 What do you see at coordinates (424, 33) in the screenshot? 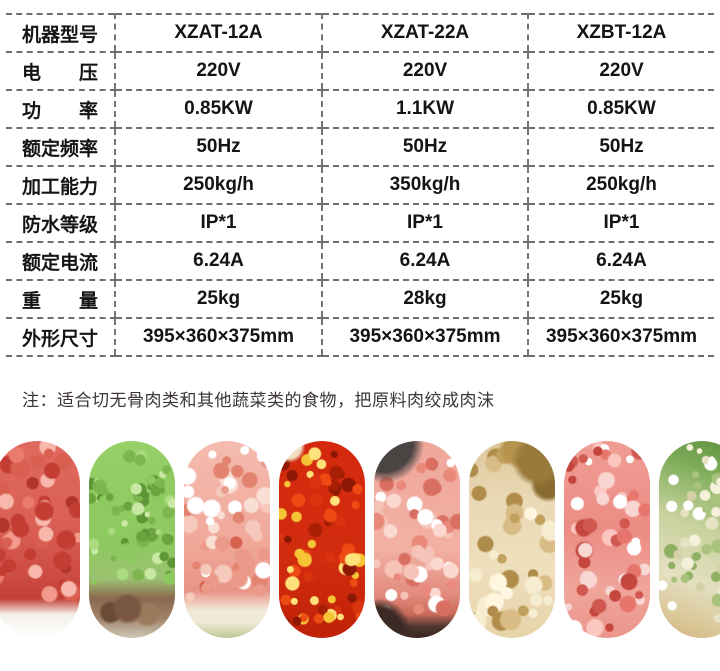
I see `spec-cell: XZAT-22A` at bounding box center [424, 33].